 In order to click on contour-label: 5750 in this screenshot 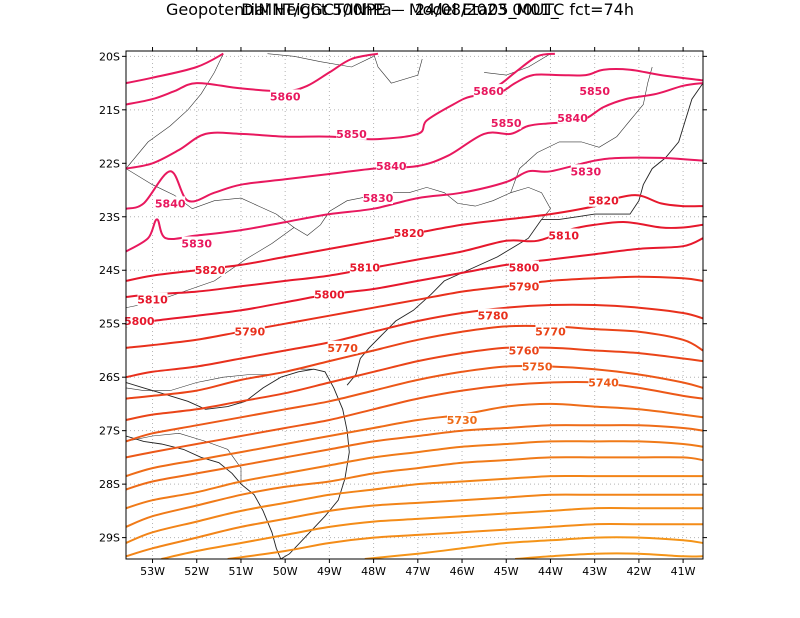, I will do `click(537, 366)`.